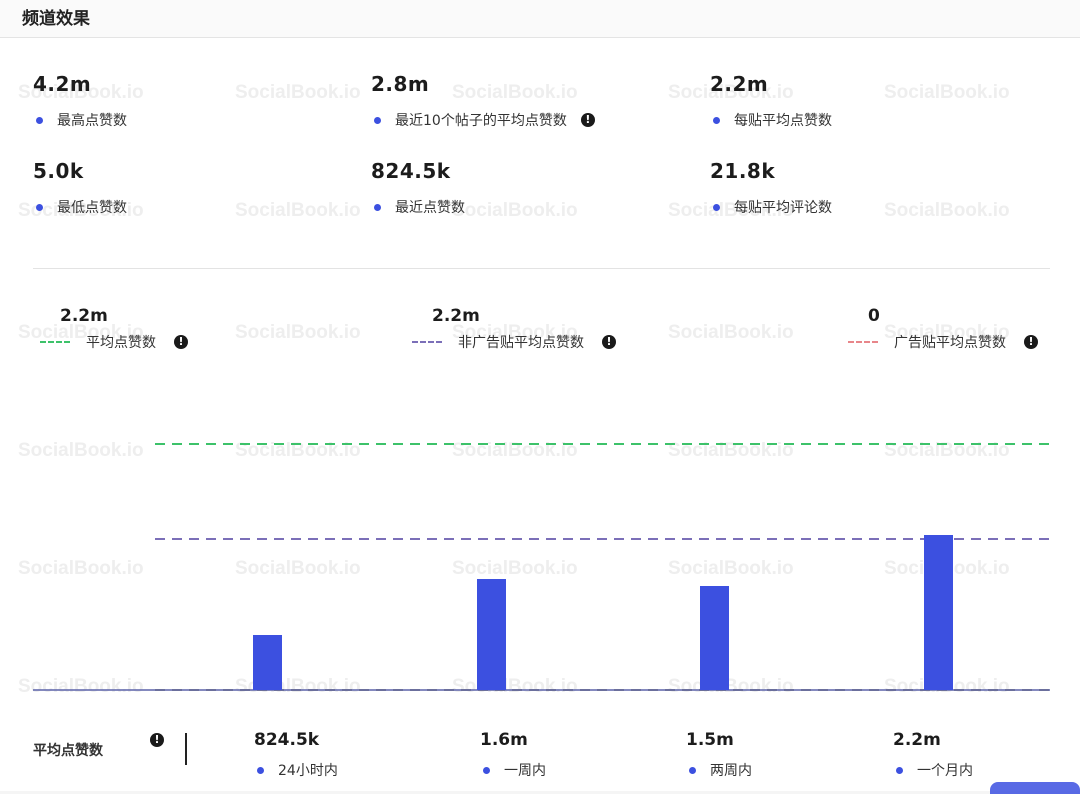 The image size is (1080, 794). Describe the element at coordinates (541, 268) in the screenshot. I see `section-divider` at that location.